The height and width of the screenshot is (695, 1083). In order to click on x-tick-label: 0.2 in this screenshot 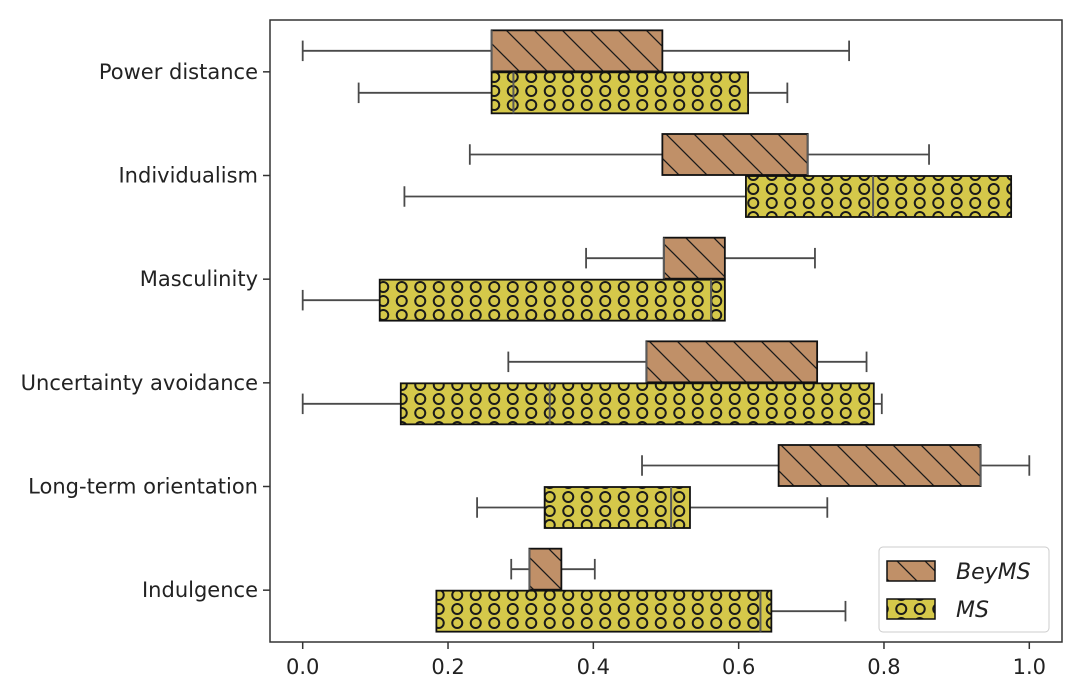, I will do `click(447, 667)`.